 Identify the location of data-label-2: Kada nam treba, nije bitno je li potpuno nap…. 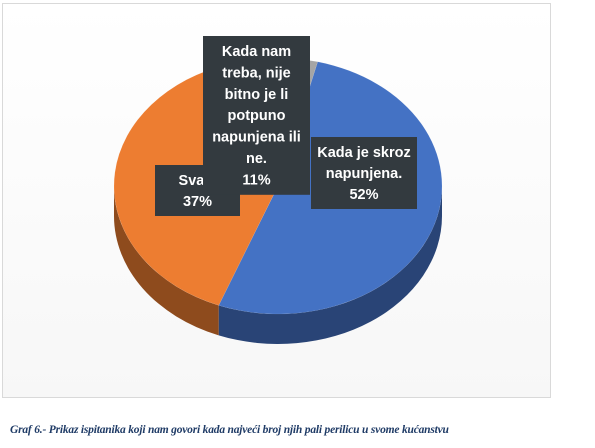
(256, 115).